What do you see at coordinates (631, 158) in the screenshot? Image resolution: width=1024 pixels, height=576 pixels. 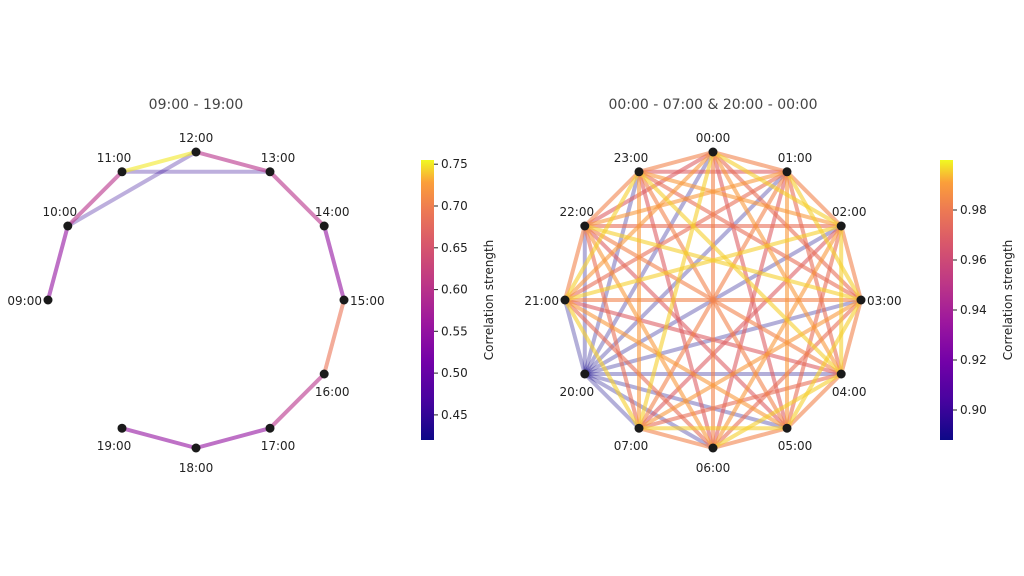 I see `node-label: 23:00` at bounding box center [631, 158].